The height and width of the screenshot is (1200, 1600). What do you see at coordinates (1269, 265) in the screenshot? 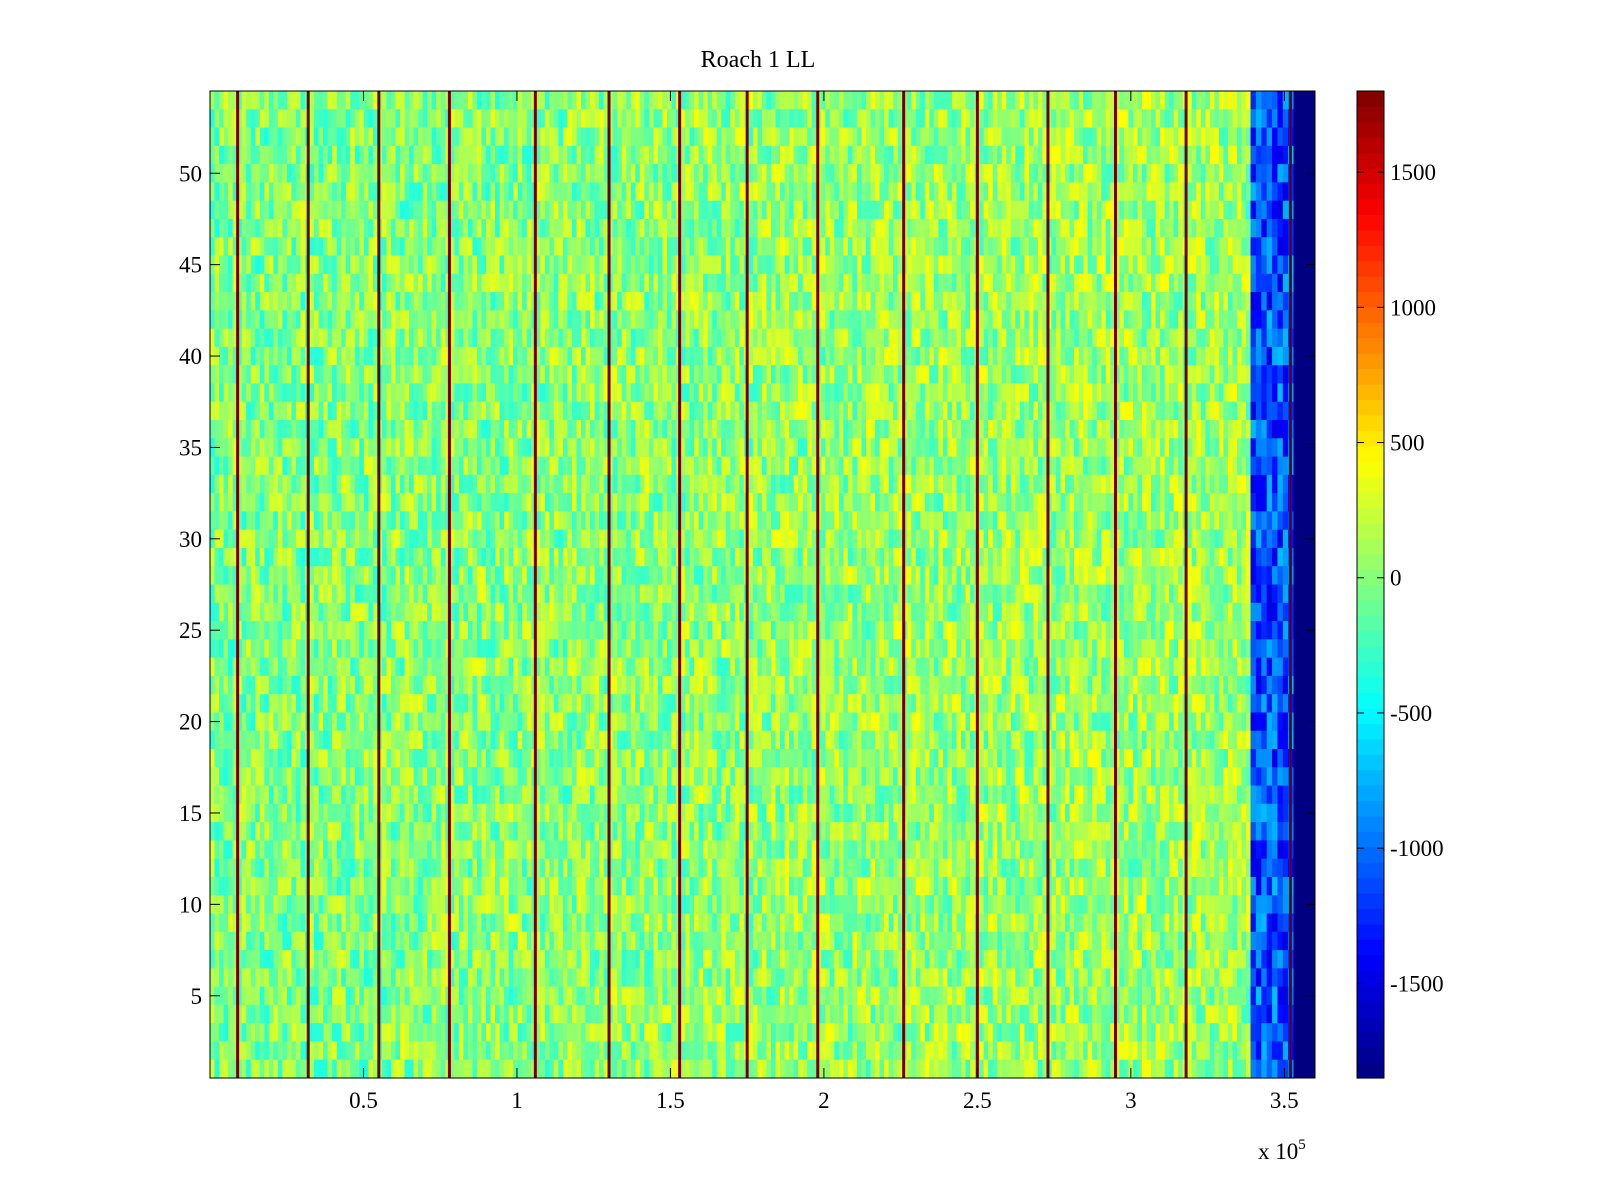
I see `heatmap-cell-low` at bounding box center [1269, 265].